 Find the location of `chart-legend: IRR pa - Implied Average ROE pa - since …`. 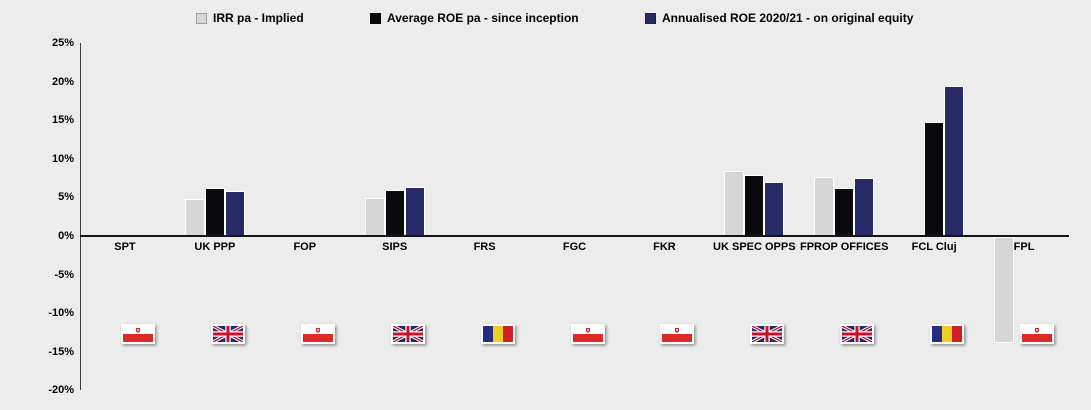

chart-legend: IRR pa - Implied Average ROE pa - since … is located at coordinates (545, 17).